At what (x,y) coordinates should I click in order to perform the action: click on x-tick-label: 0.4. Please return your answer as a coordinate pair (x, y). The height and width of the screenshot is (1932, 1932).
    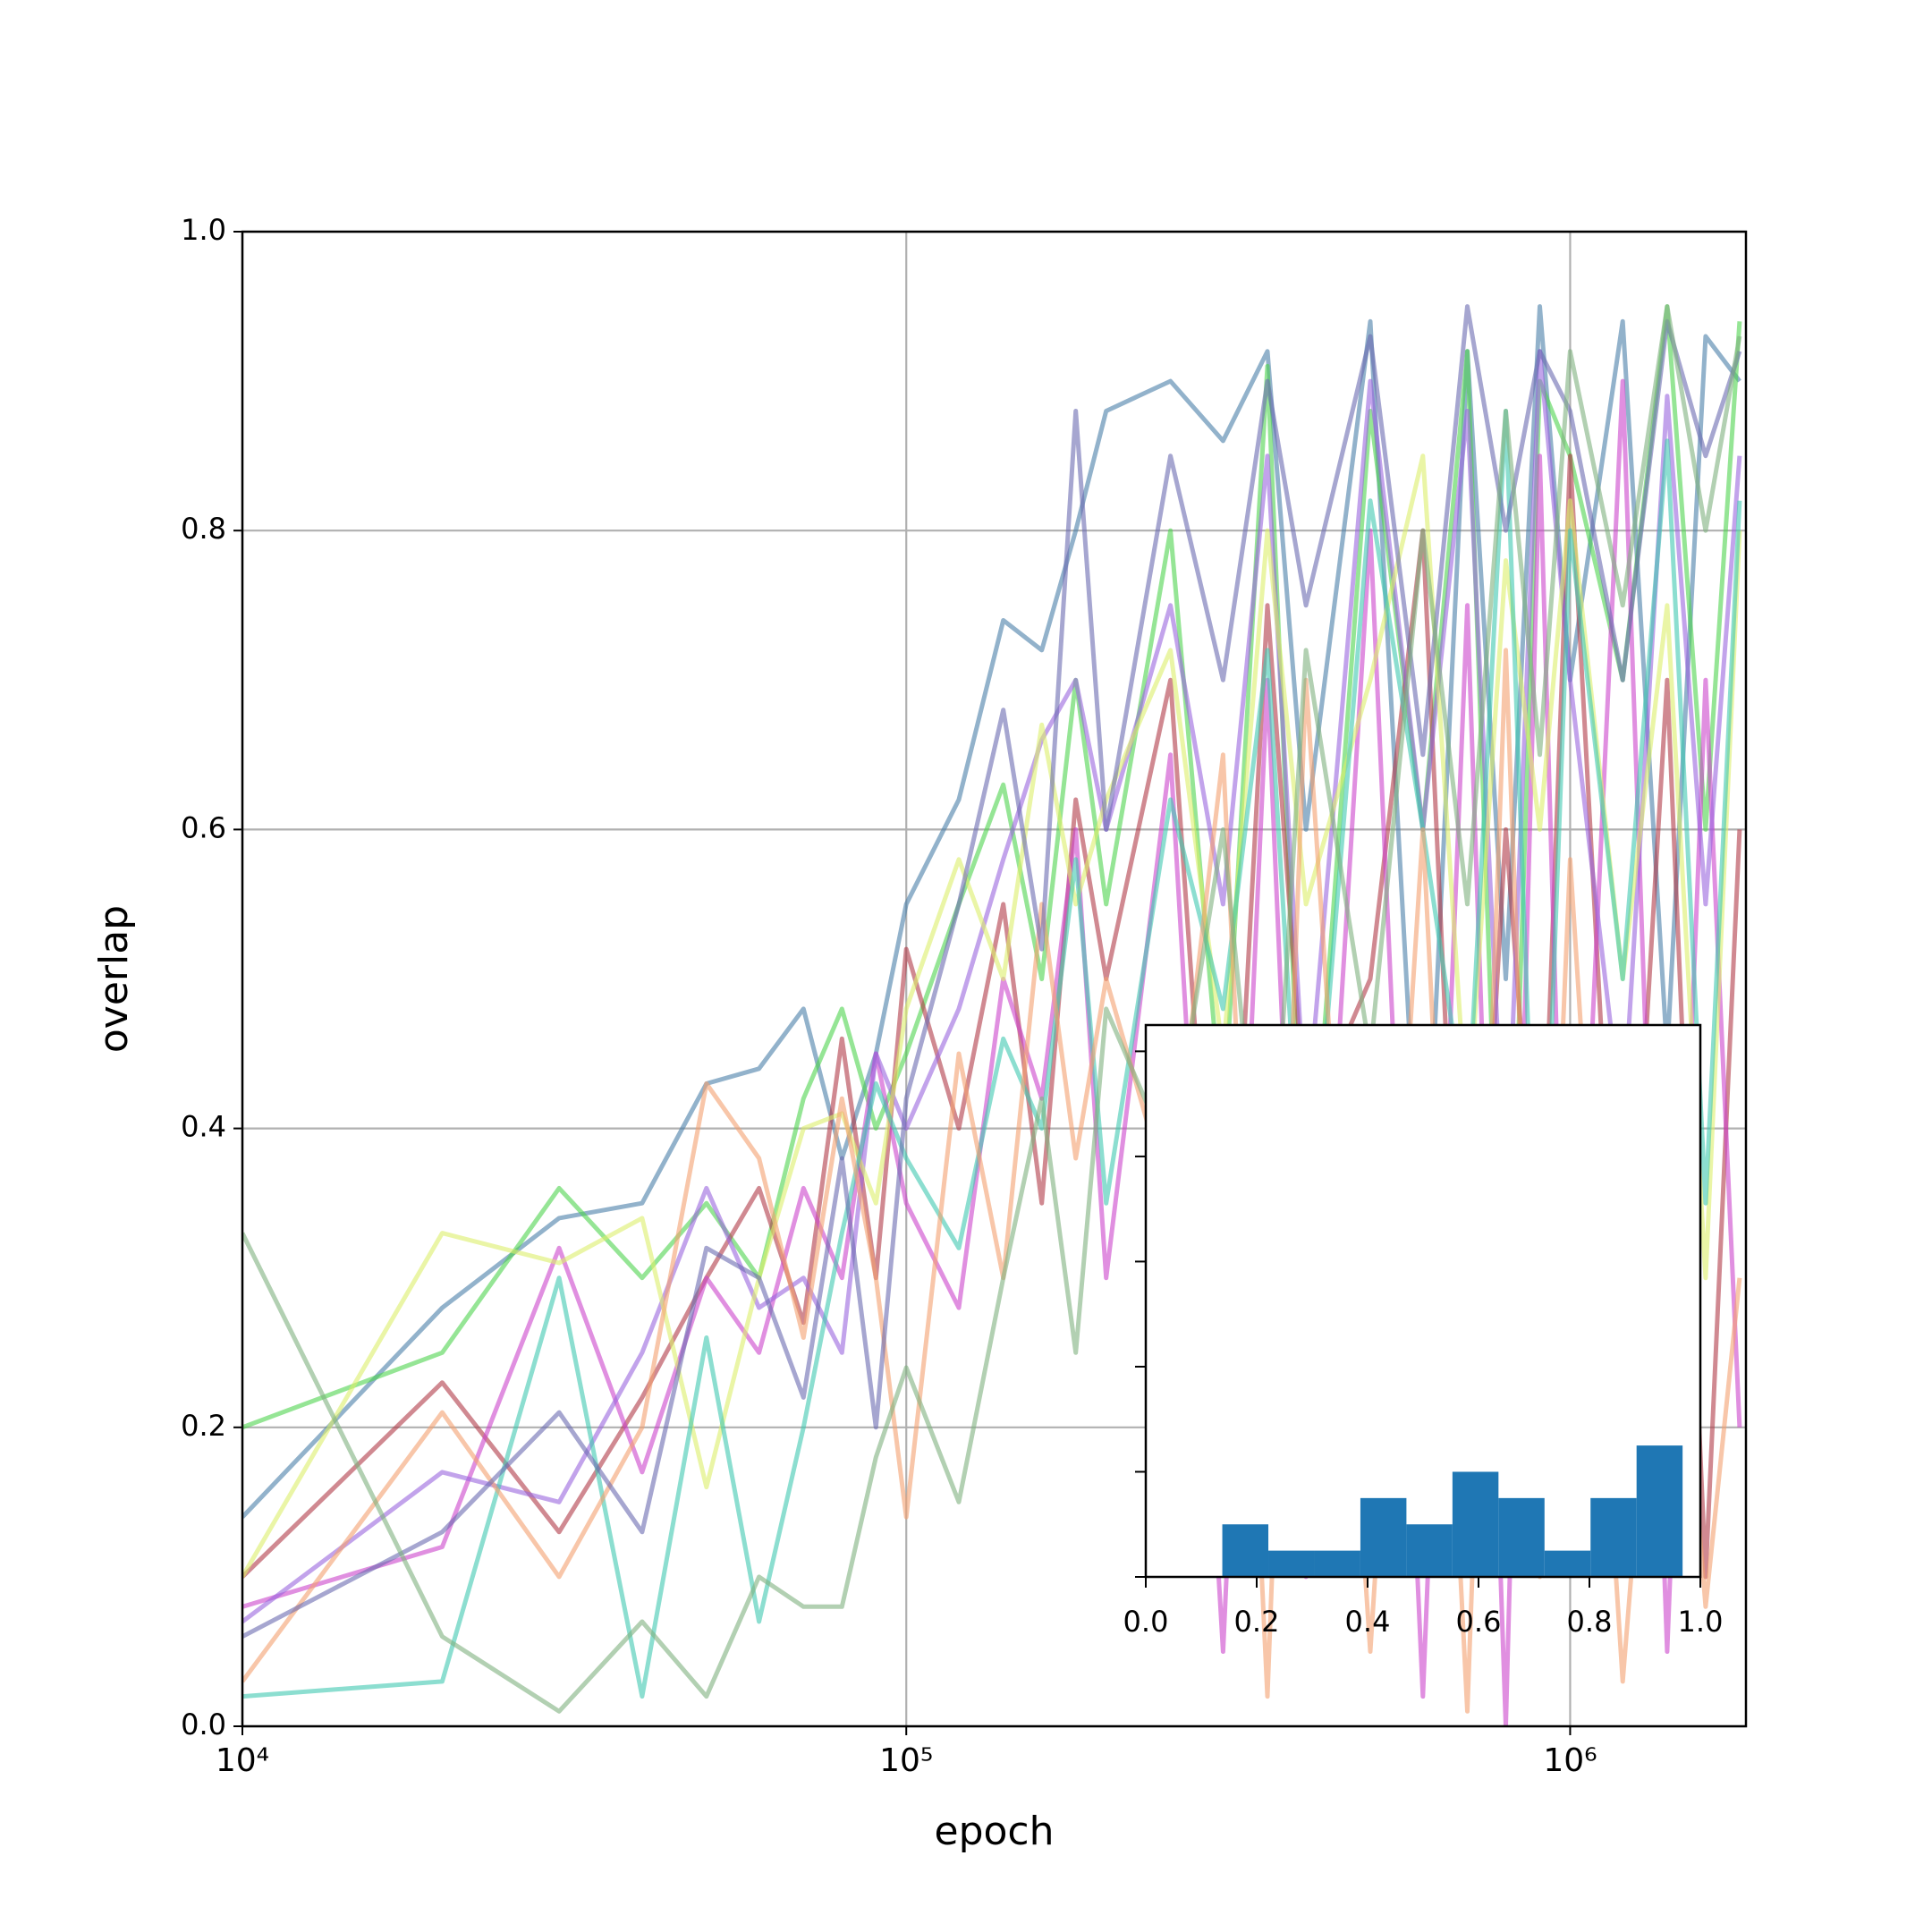
    Looking at the image, I should click on (1368, 1622).